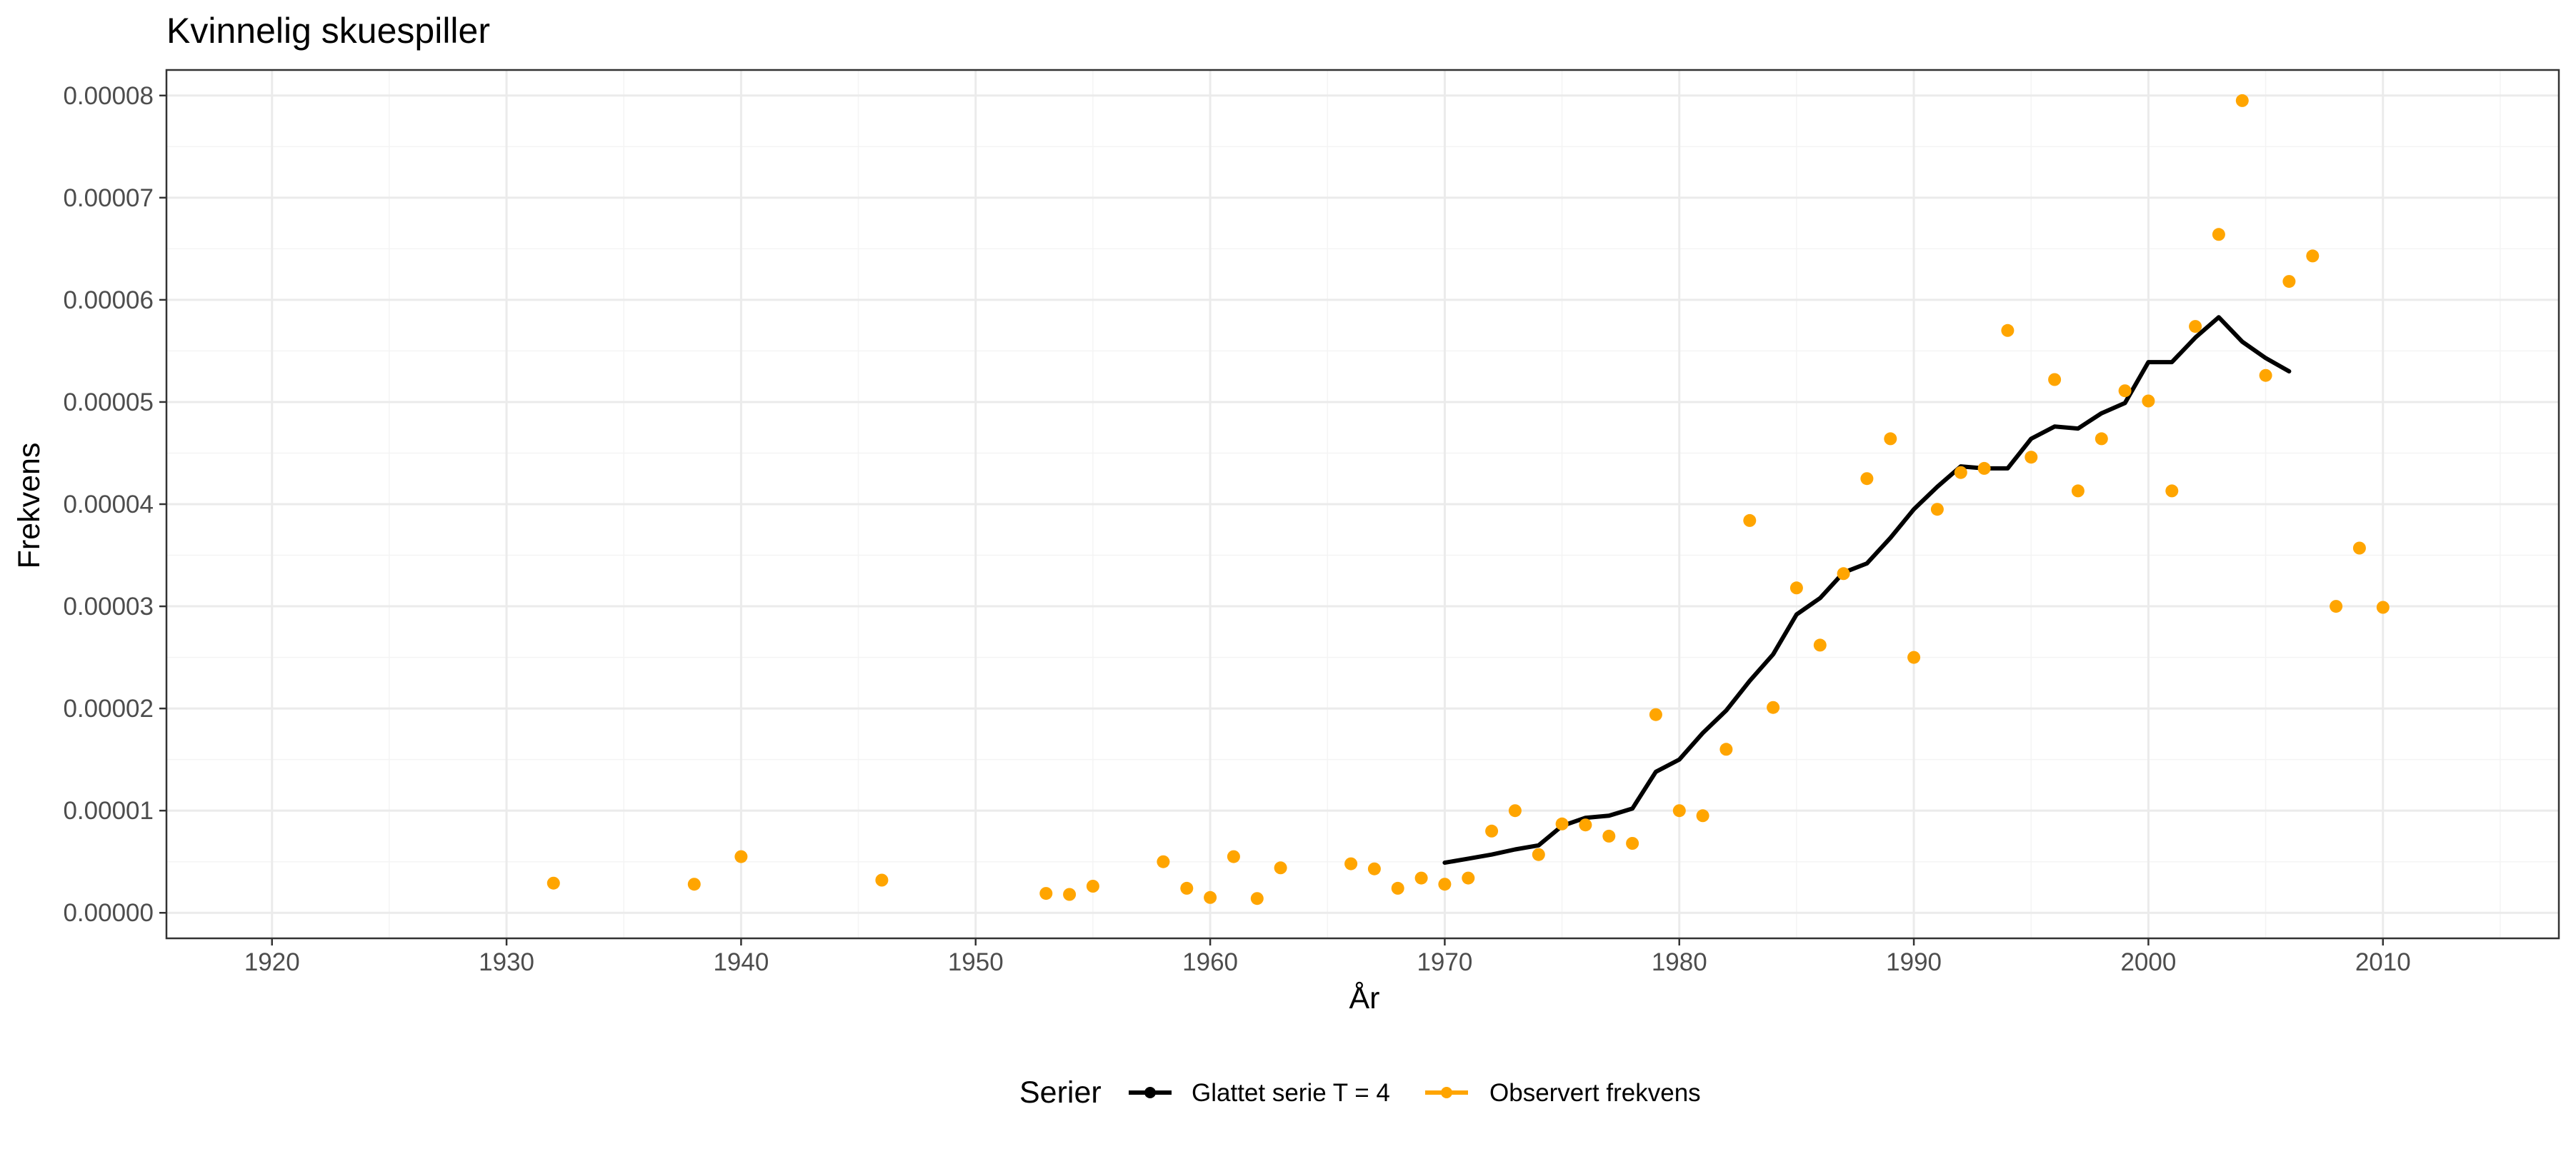 The height and width of the screenshot is (1149, 2576). I want to click on y-tick-label: 0.00008, so click(109, 96).